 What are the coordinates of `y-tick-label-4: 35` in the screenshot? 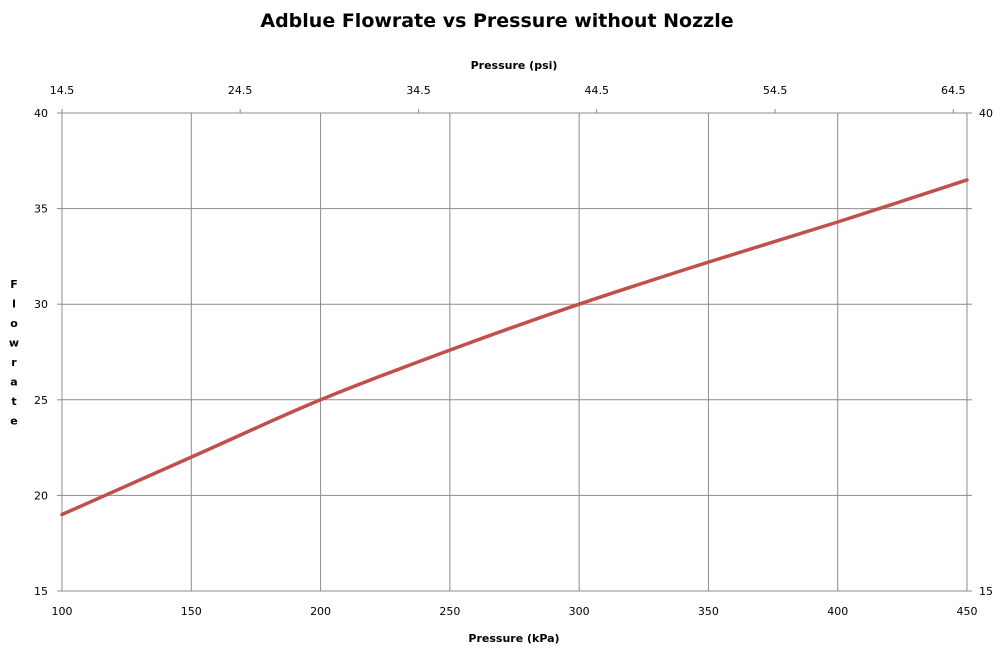 It's located at (41, 209).